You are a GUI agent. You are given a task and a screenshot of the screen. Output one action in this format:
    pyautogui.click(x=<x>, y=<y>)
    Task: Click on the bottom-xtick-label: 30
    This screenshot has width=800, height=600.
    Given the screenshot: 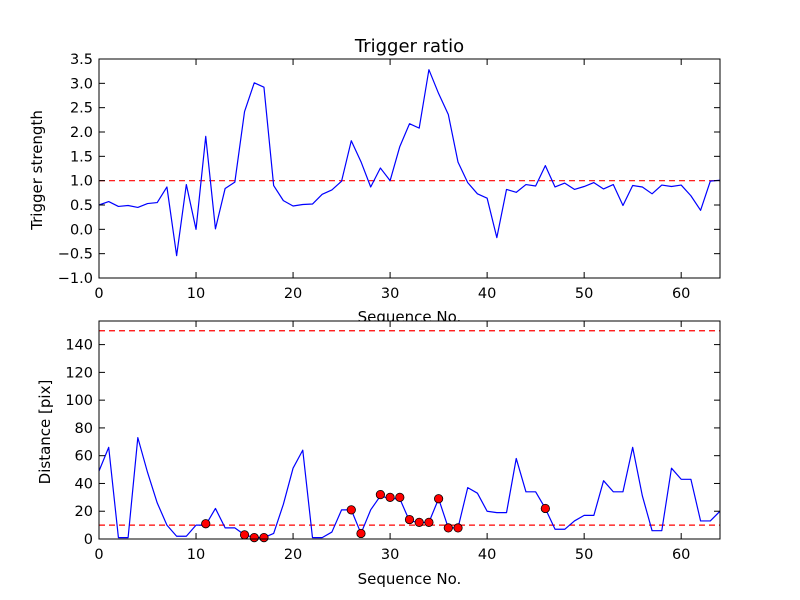 What is the action you would take?
    pyautogui.click(x=390, y=555)
    